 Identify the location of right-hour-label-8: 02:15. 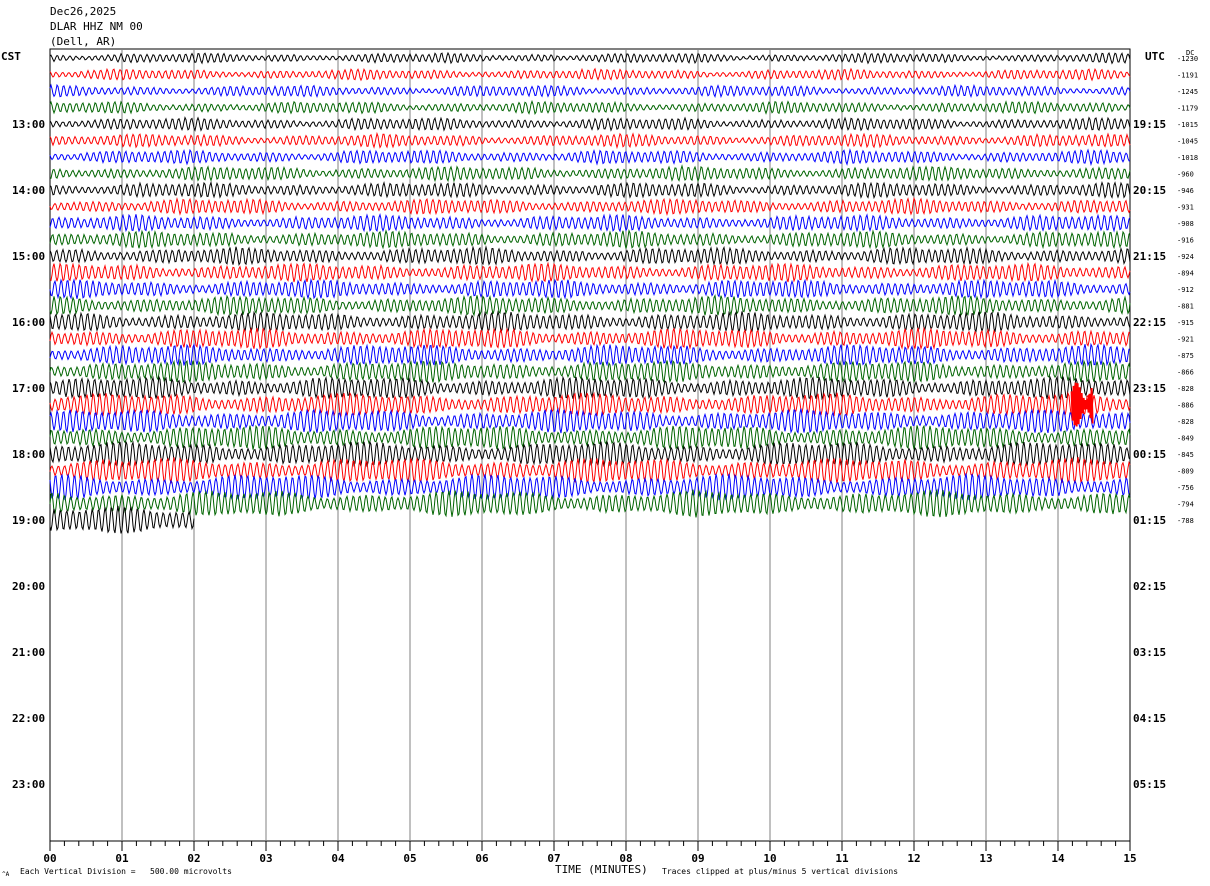
(1149, 586).